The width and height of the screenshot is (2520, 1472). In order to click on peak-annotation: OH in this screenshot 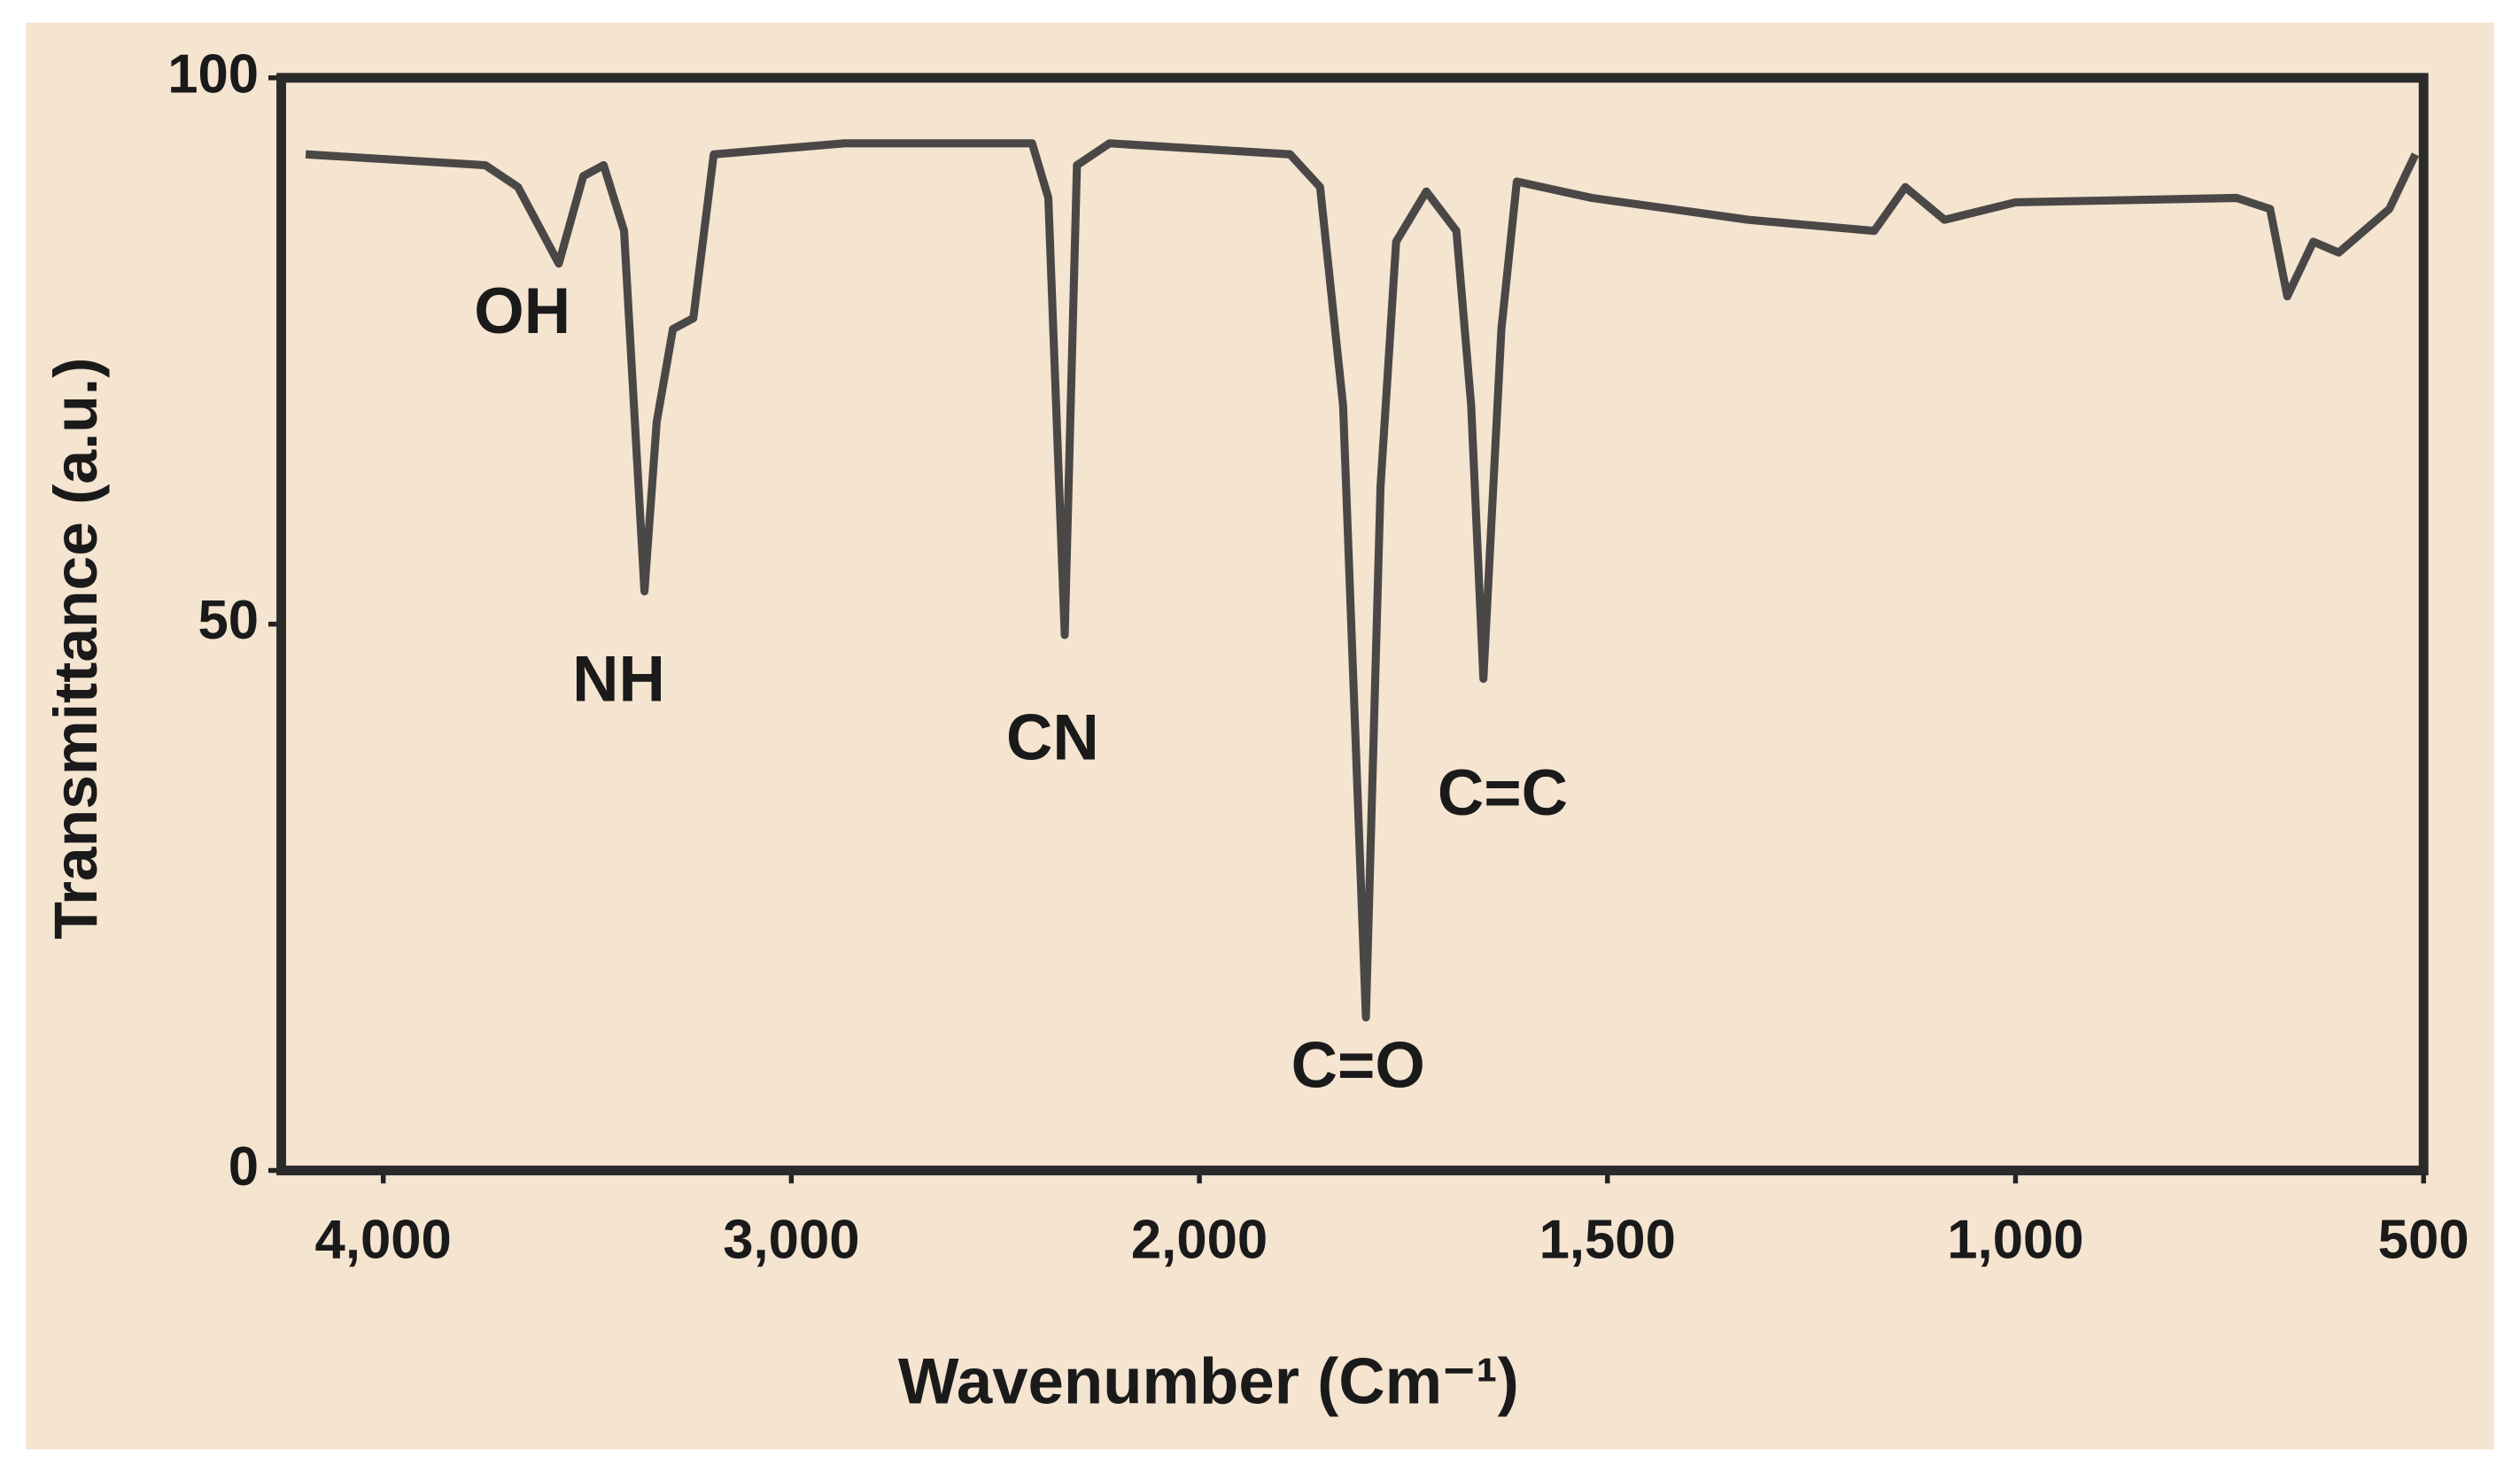, I will do `click(522, 311)`.